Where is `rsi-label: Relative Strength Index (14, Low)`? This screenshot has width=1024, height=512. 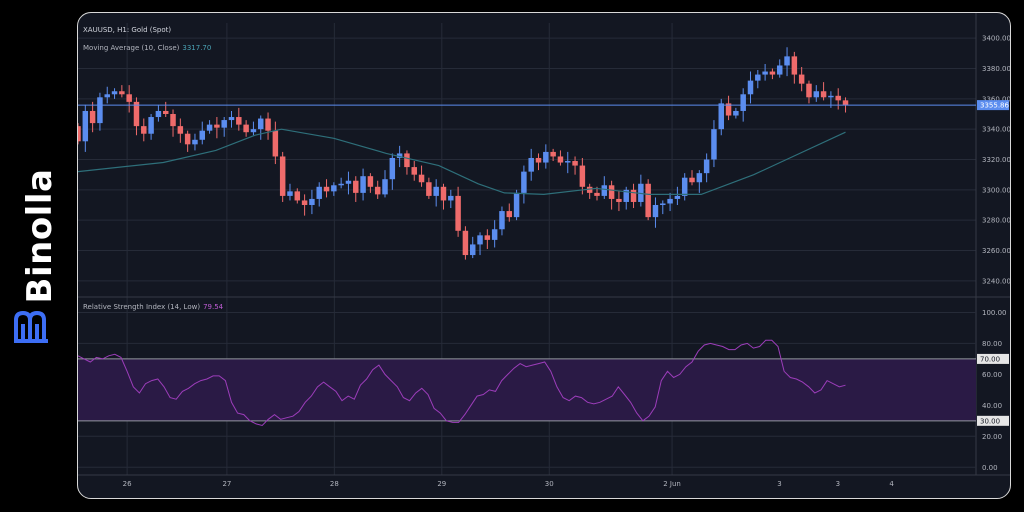
rsi-label: Relative Strength Index (14, Low) is located at coordinates (142, 307).